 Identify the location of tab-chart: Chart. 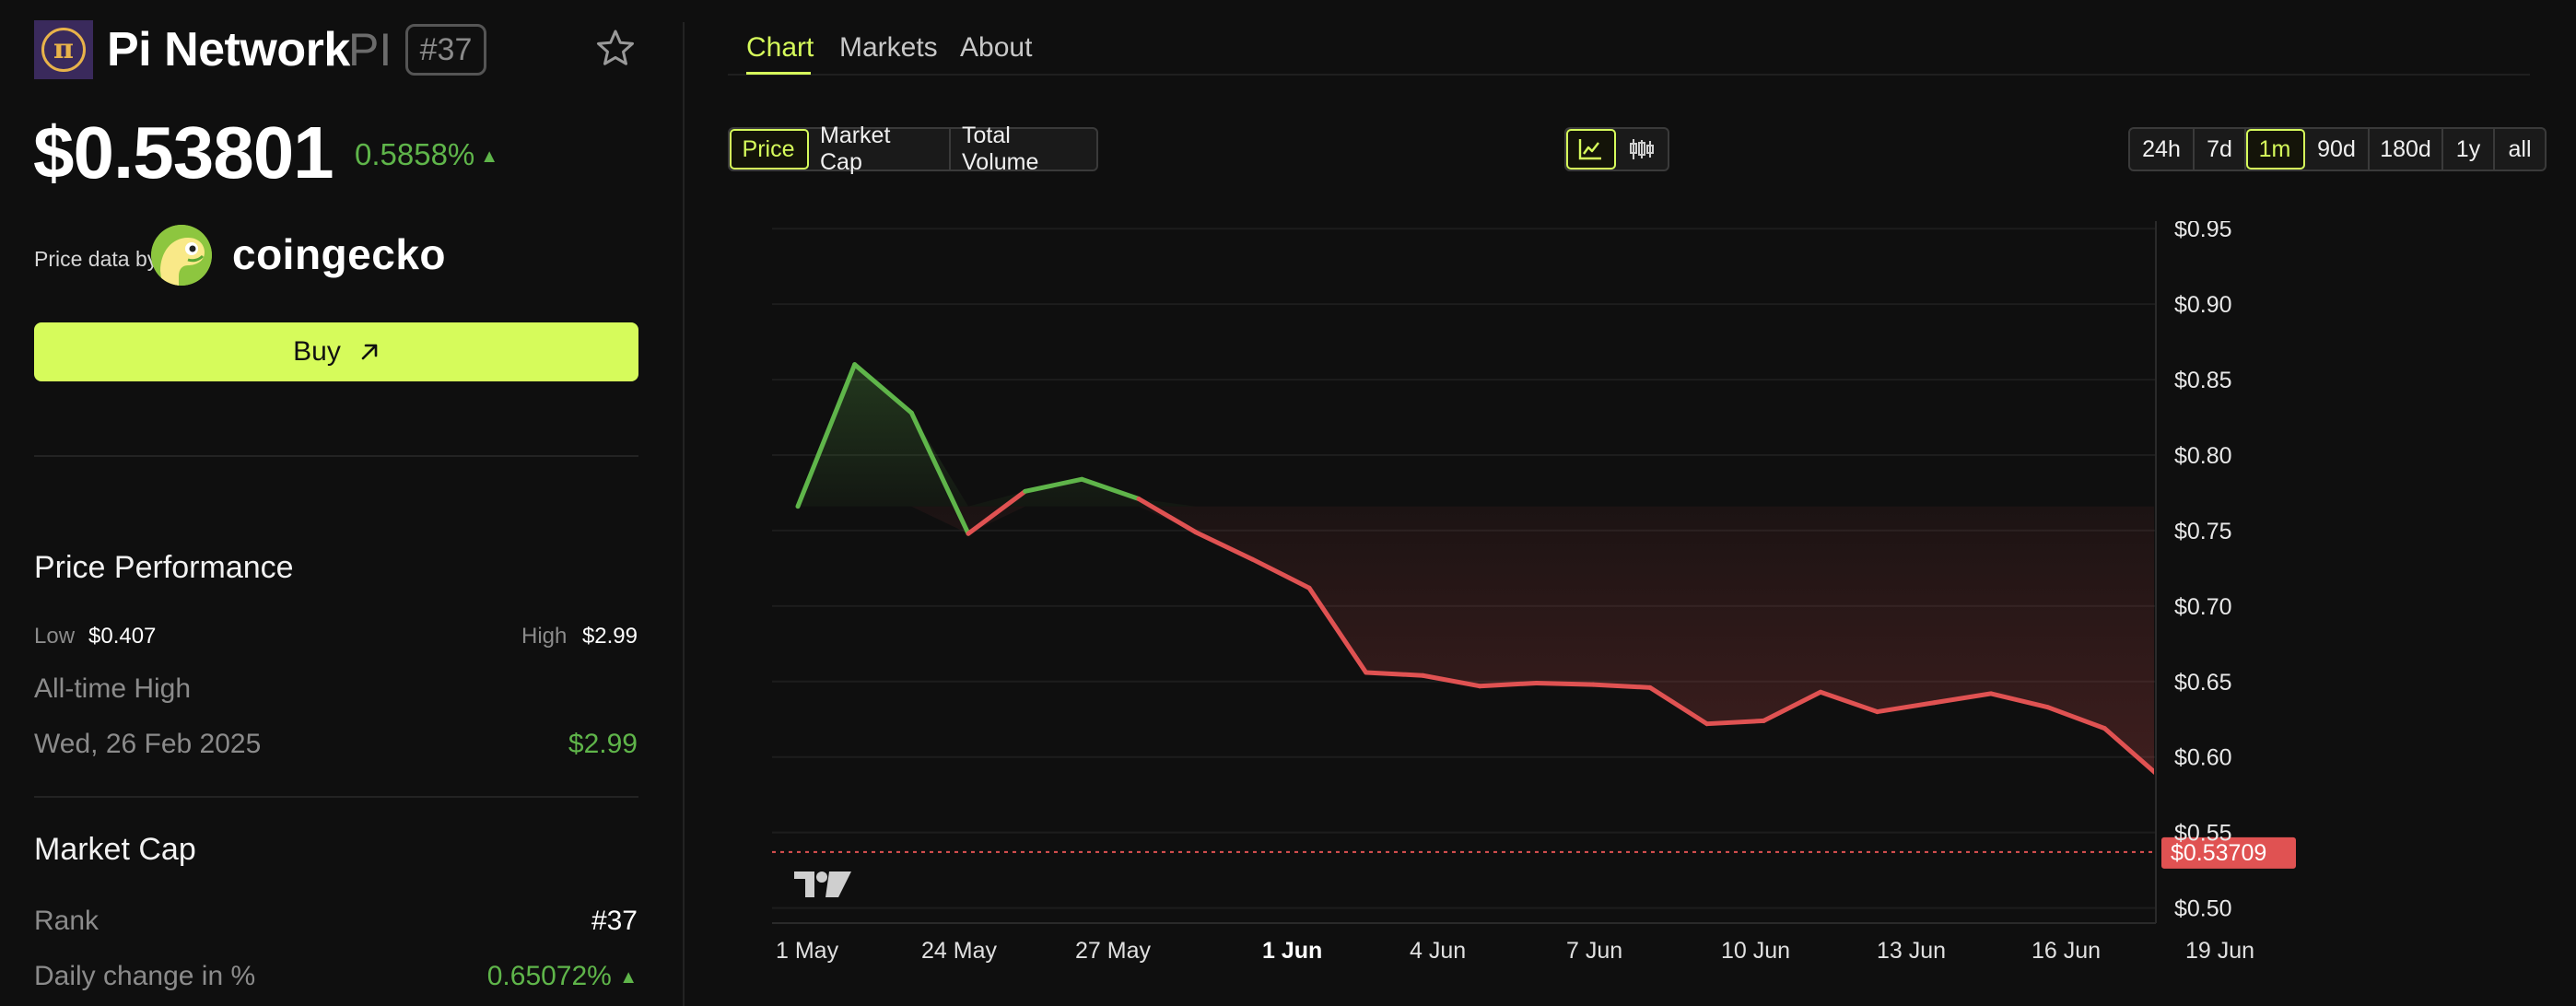
(780, 48).